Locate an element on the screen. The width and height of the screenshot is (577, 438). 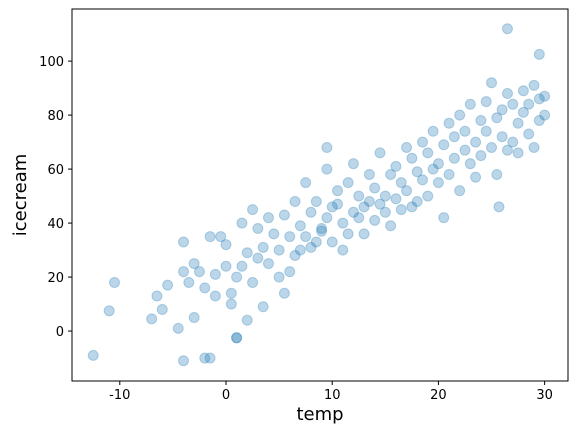
y-tick-label: 60 is located at coordinates (55, 170).